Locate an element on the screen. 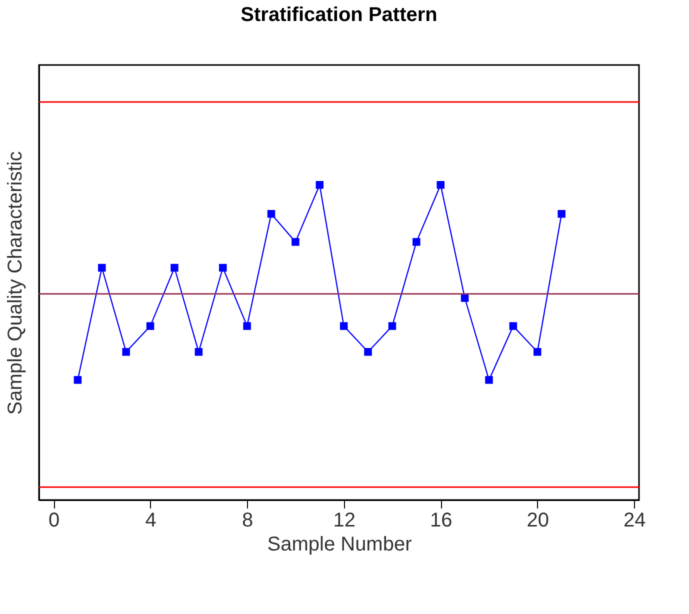 Image resolution: width=689 pixels, height=614 pixels. y-axis-title: Sample Quality Characteristic is located at coordinates (15, 283).